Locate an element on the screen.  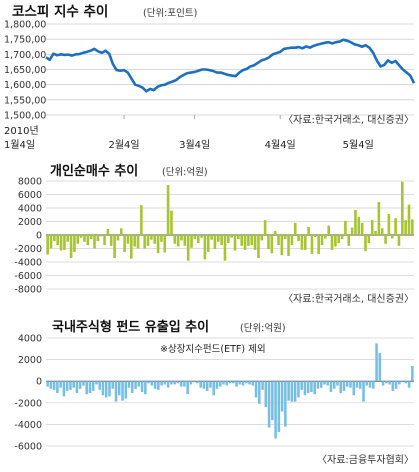
kospi-series-line is located at coordinates (230, 65).